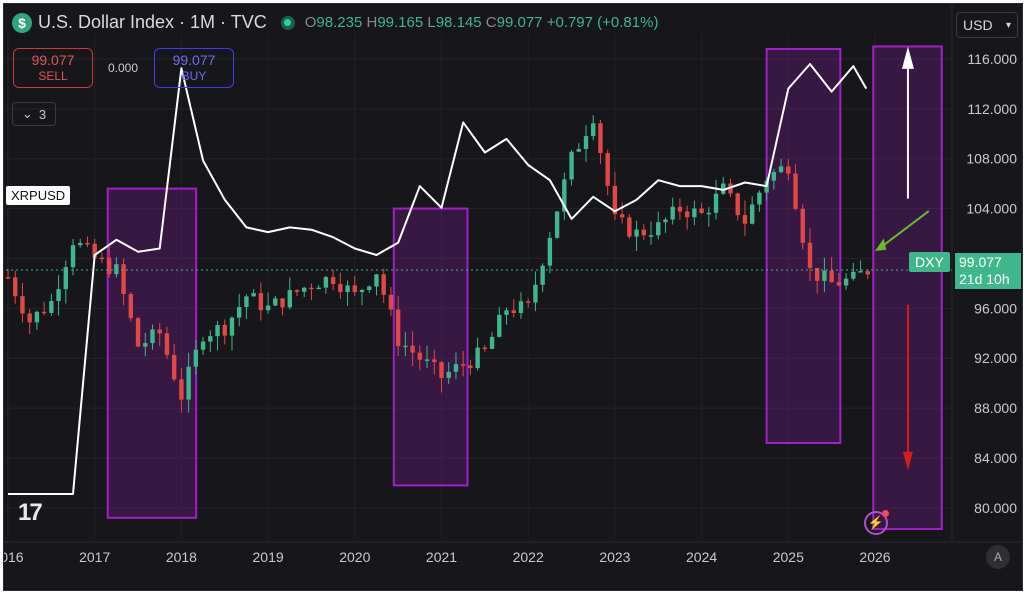 The height and width of the screenshot is (592, 1024). Describe the element at coordinates (34, 114) in the screenshot. I see `indicators-toggle: ⌄ 3` at that location.